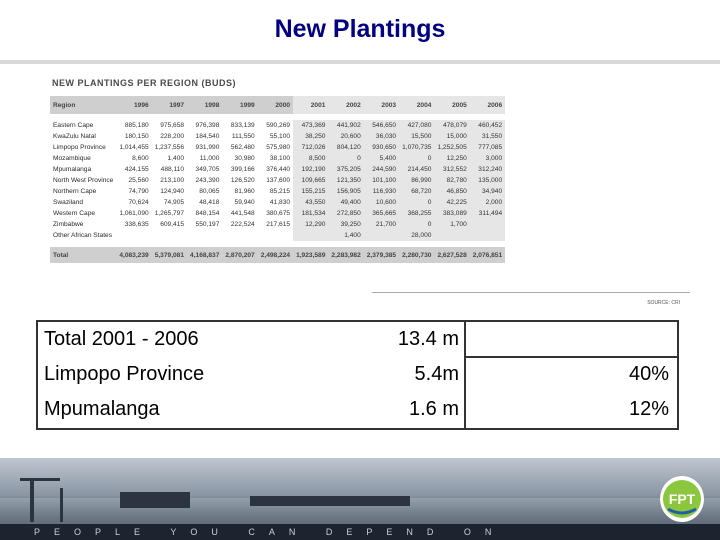 Image resolution: width=720 pixels, height=540 pixels. I want to click on total-value: 2,627,528, so click(452, 255).